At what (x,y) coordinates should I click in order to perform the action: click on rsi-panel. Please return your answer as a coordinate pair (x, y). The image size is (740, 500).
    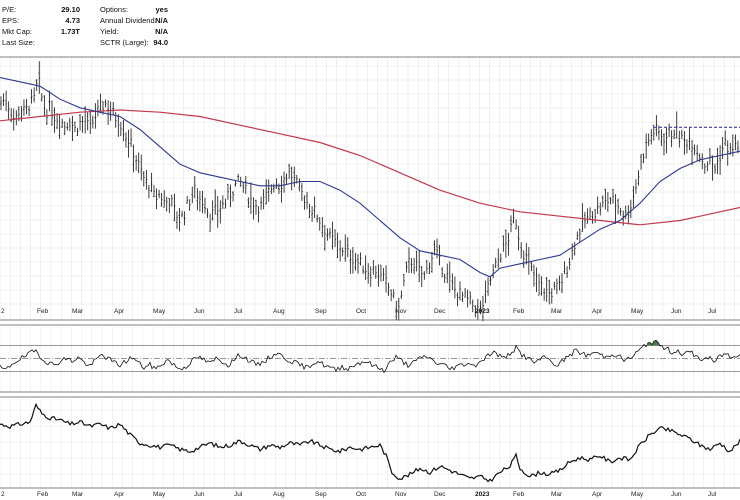
    Looking at the image, I should click on (370, 358).